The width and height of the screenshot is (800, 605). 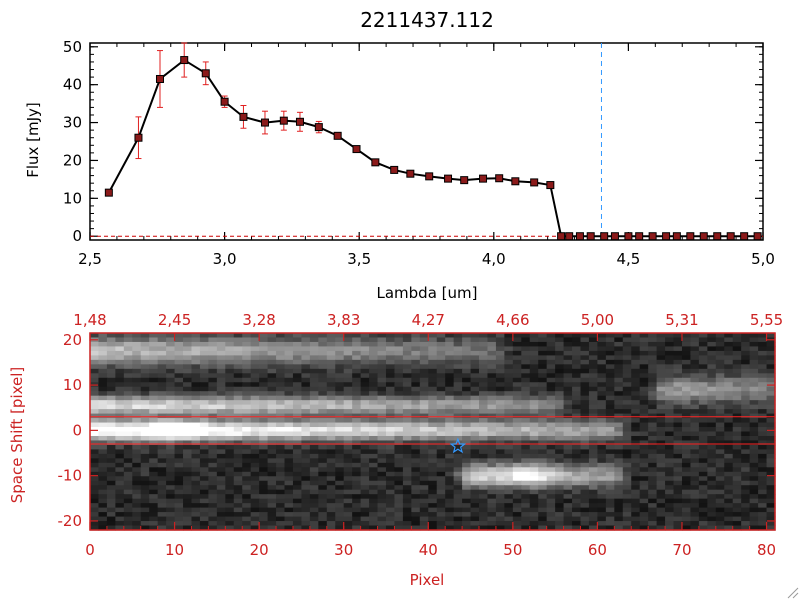 What do you see at coordinates (793, 593) in the screenshot?
I see `resize-grip-icon` at bounding box center [793, 593].